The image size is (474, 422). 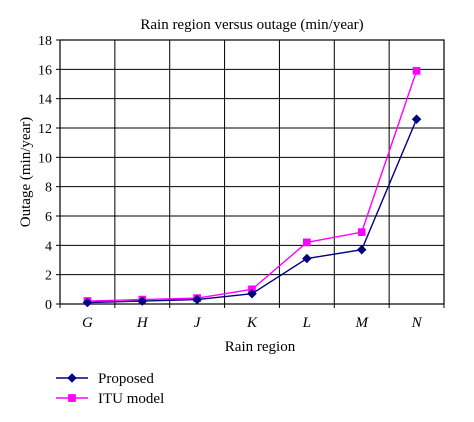 I want to click on x-tick-label: L, so click(x=306, y=323).